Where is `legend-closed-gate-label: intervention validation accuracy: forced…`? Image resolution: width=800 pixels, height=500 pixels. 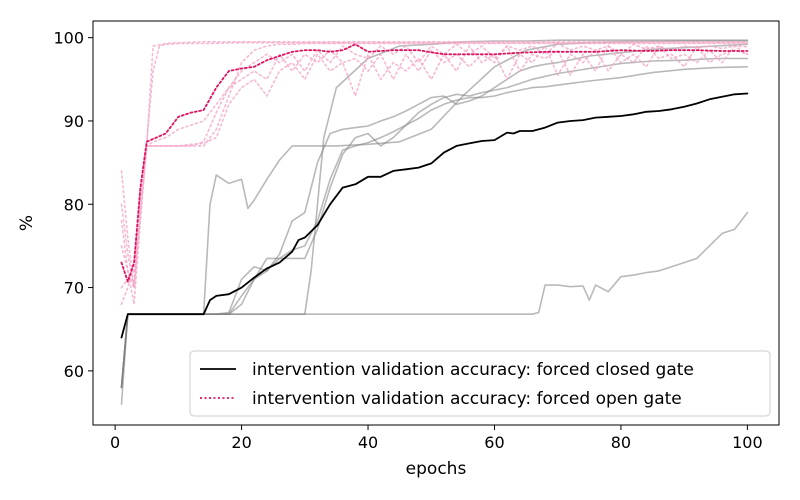
legend-closed-gate-label: intervention validation accuracy: forced… is located at coordinates (473, 370).